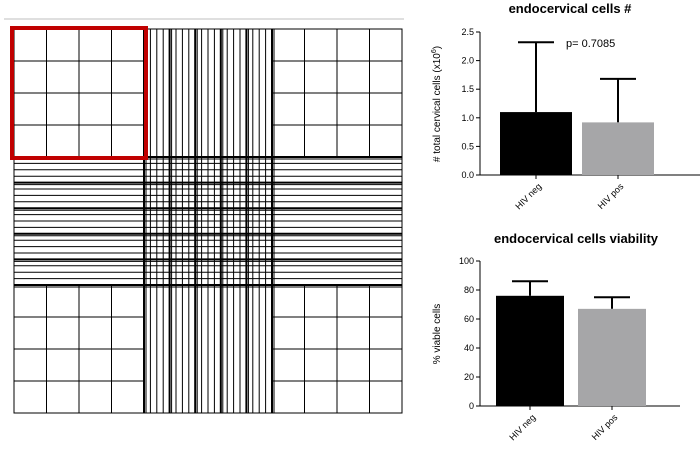 The image size is (700, 450). Describe the element at coordinates (469, 348) in the screenshot. I see `y-tick-label: 40` at that location.